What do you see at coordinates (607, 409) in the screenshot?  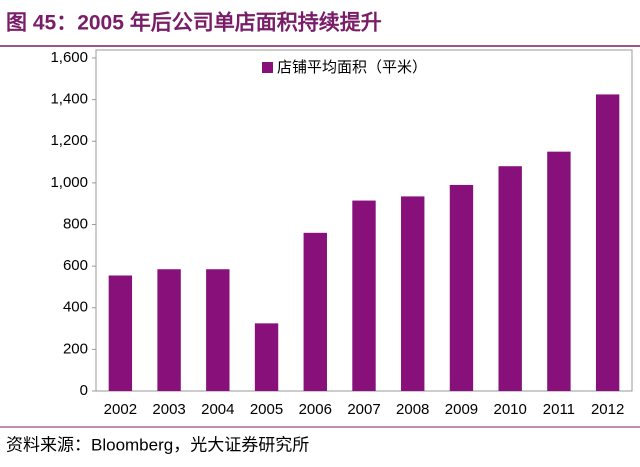 I see `x-tick-label: 2012` at bounding box center [607, 409].